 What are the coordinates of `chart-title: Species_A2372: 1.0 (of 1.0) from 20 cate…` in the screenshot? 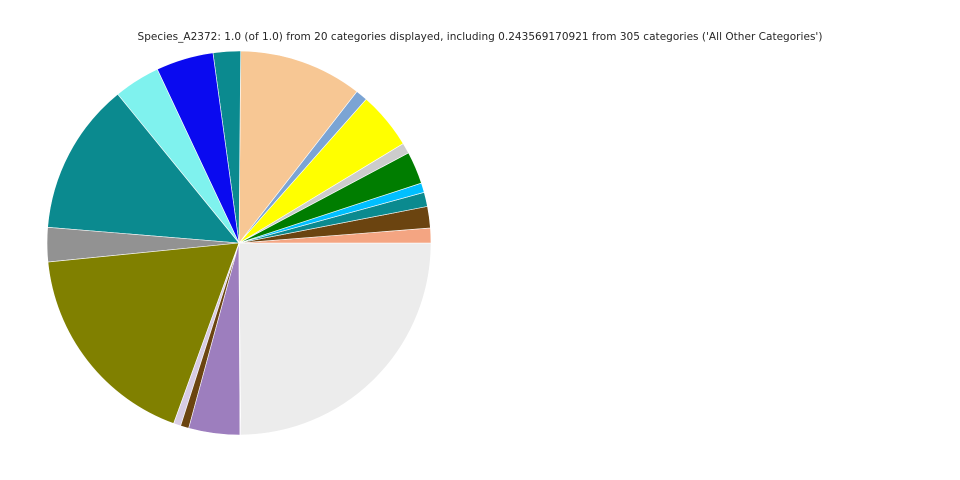 It's located at (480, 37).